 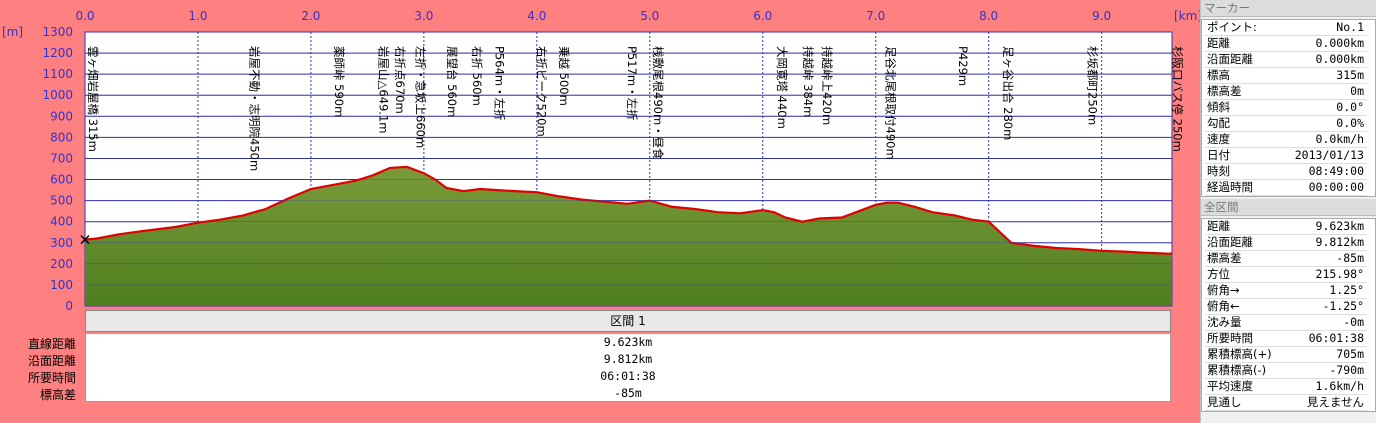 I want to click on point-label: 右折ピーク520m, so click(x=541, y=91).